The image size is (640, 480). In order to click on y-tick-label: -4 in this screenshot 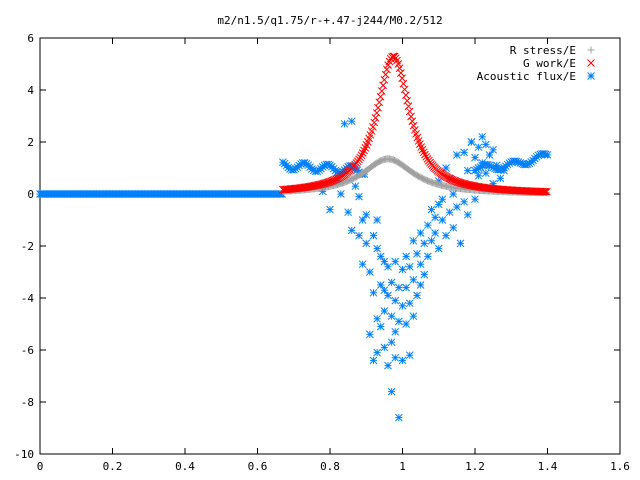, I will do `click(28, 298)`.